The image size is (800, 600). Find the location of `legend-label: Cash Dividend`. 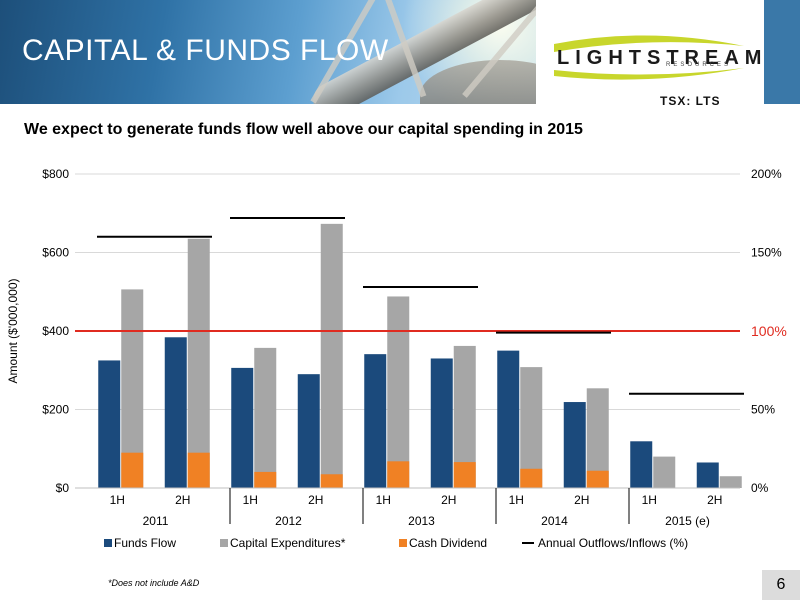

legend-label: Cash Dividend is located at coordinates (448, 543).